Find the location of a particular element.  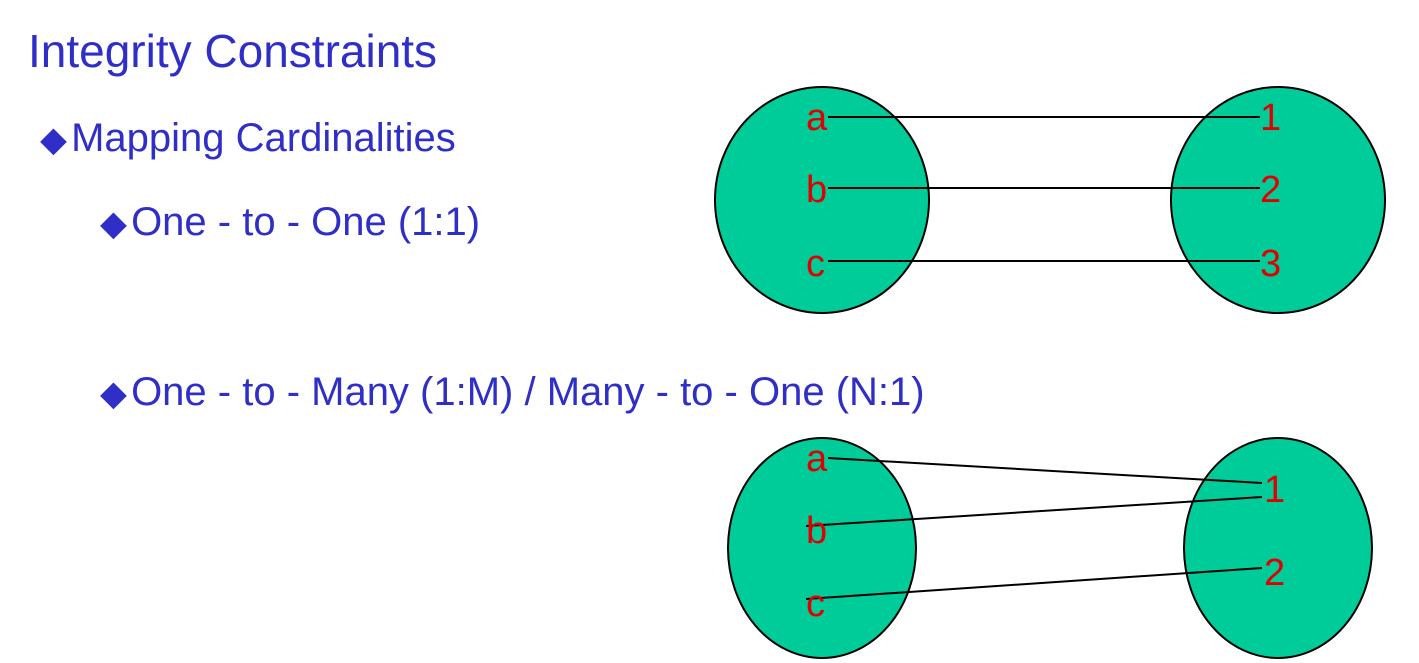

item-one-to-one-label: One - to - One (1:1) is located at coordinates (306, 222).